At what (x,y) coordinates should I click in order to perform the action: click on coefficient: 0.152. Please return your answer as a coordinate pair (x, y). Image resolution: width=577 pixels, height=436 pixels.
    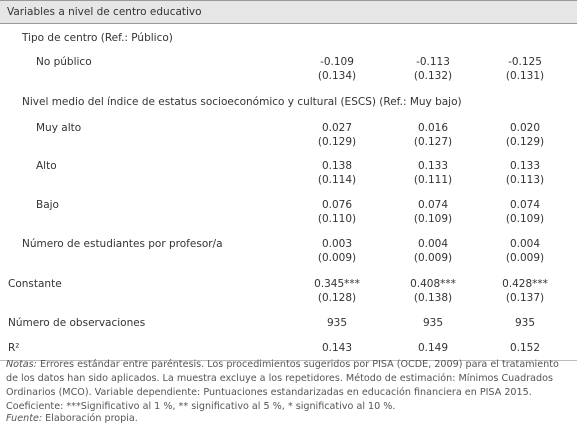
    Looking at the image, I should click on (525, 348).